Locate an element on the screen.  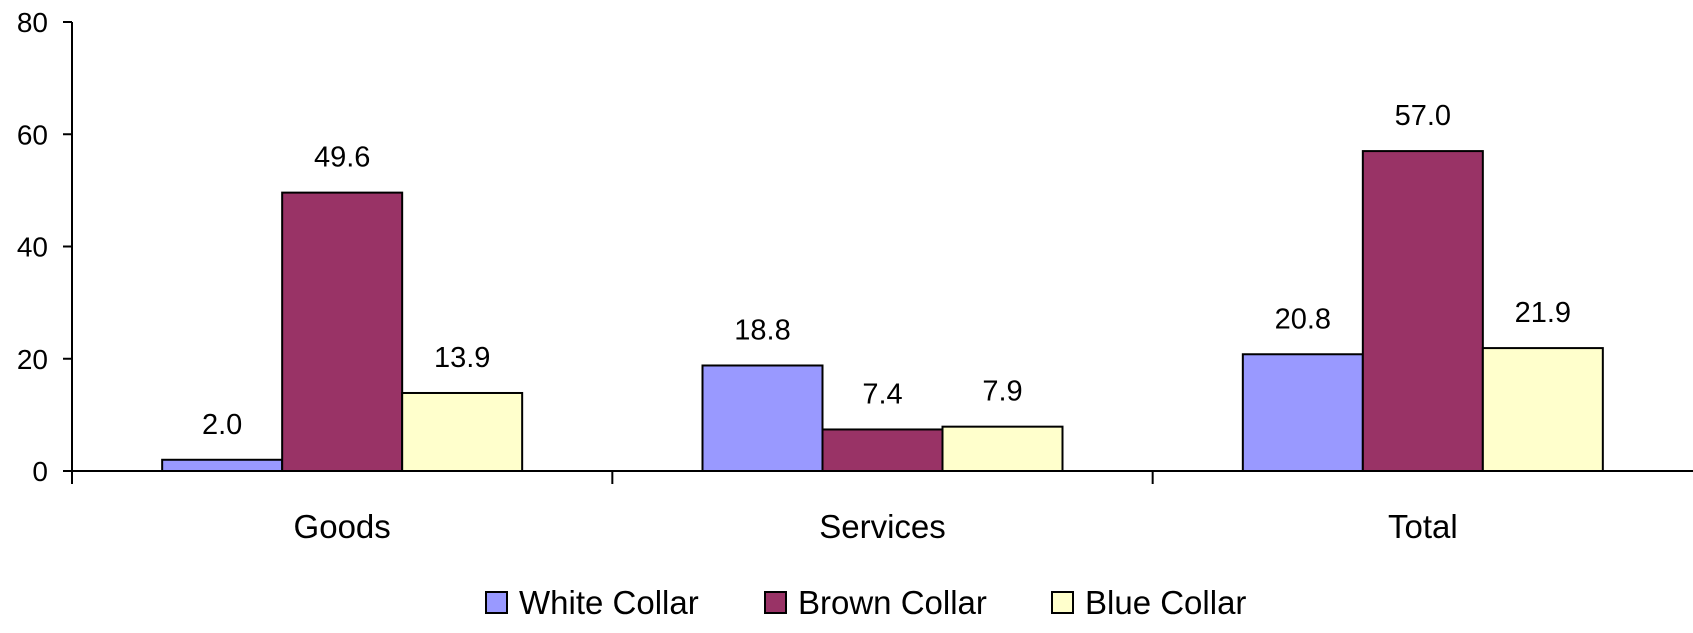
x-category-label: Total is located at coordinates (1423, 526).